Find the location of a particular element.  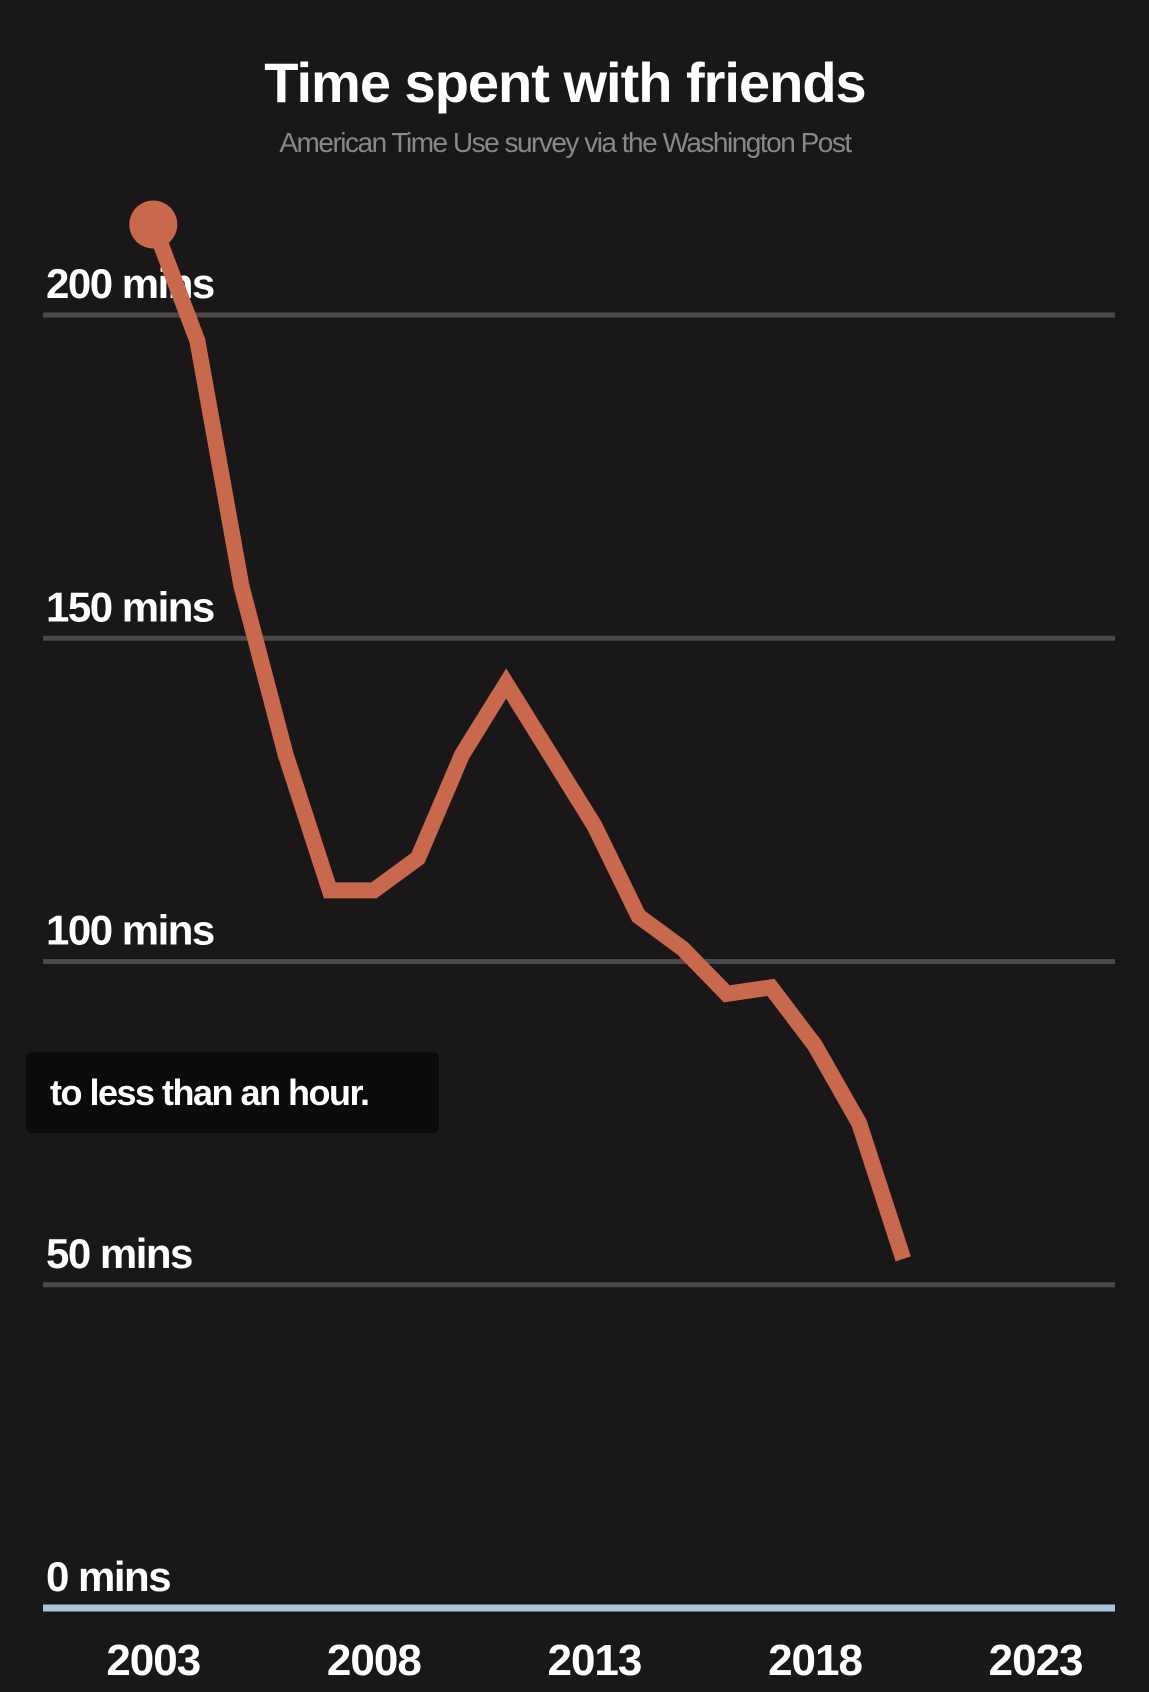

x-tick-label: 2008 is located at coordinates (374, 1660).